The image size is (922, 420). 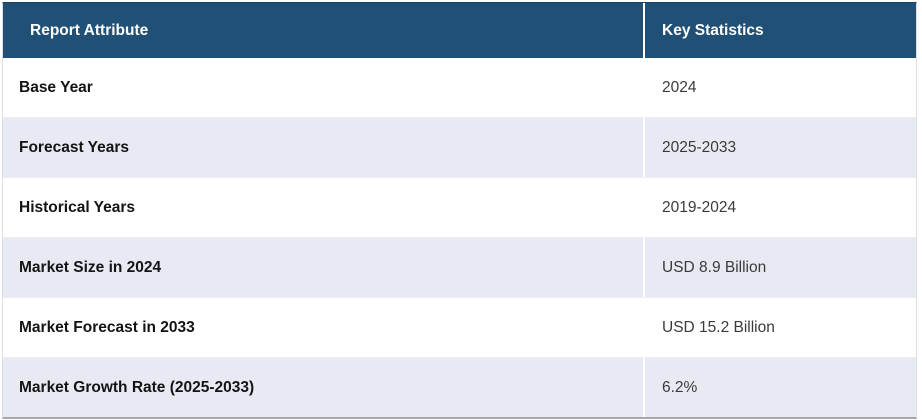 I want to click on column-header-report-attribute: Report Attribute, so click(x=324, y=30).